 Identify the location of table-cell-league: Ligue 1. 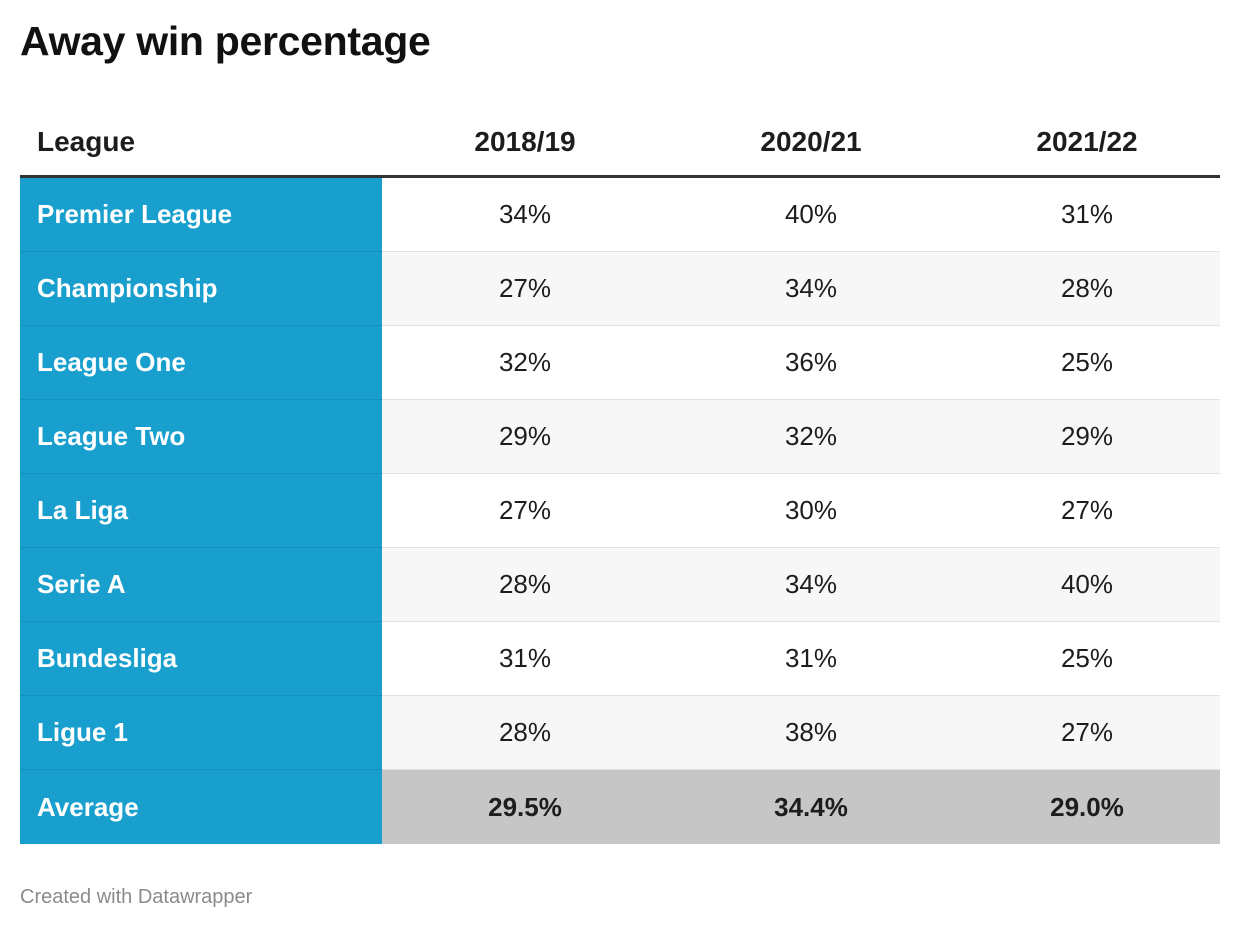
(201, 733).